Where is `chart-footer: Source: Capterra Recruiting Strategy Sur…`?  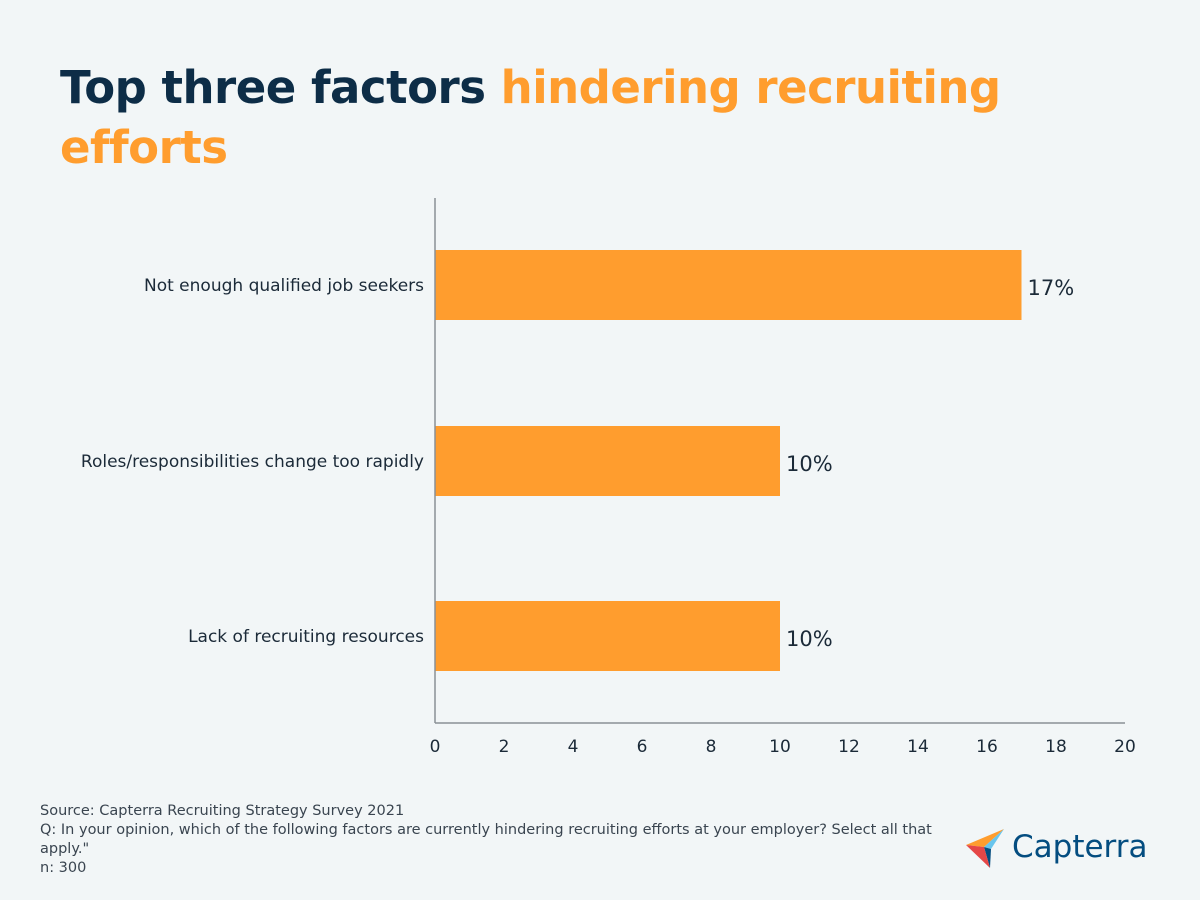
chart-footer: Source: Capterra Recruiting Strategy Sur… is located at coordinates (490, 840).